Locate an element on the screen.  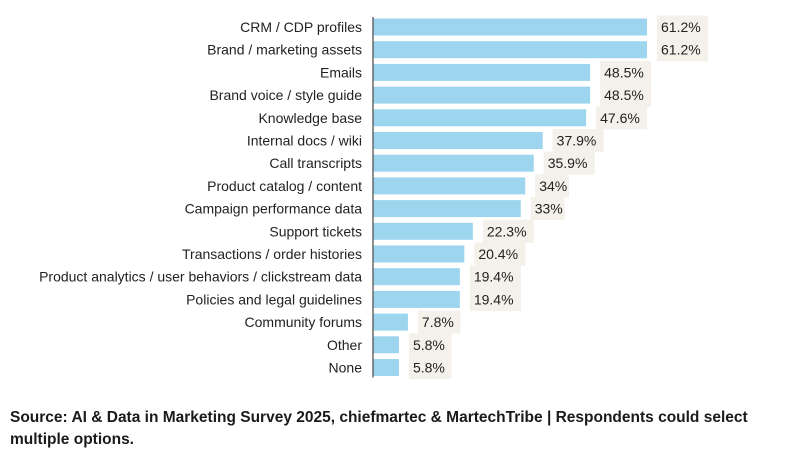
category-label: None is located at coordinates (346, 368).